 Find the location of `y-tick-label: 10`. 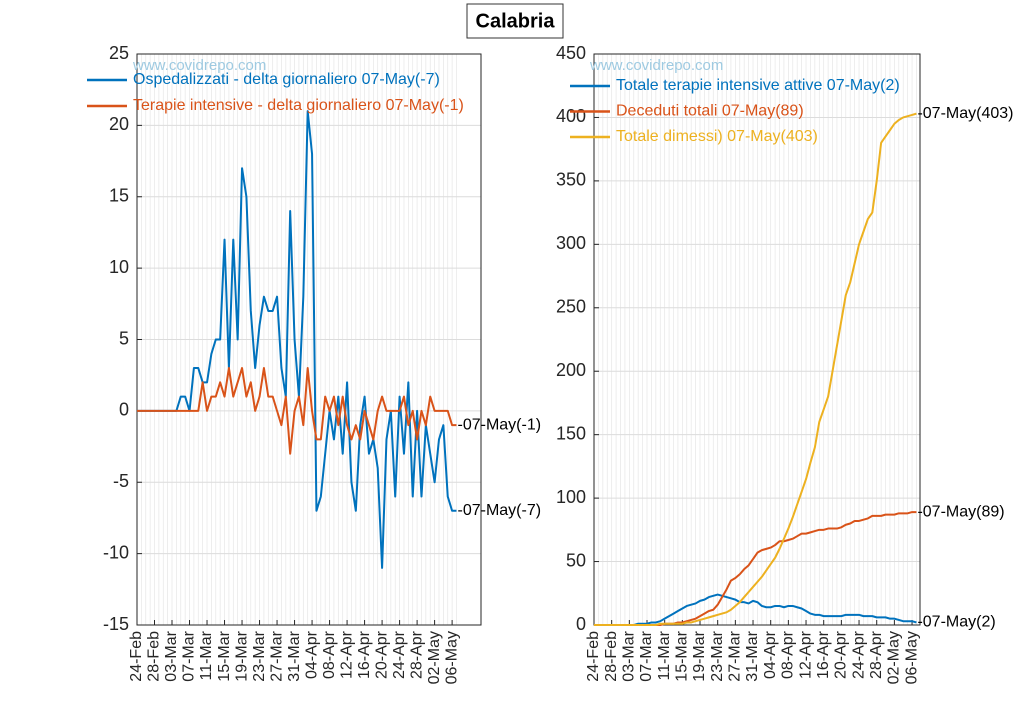

y-tick-label: 10 is located at coordinates (119, 267).